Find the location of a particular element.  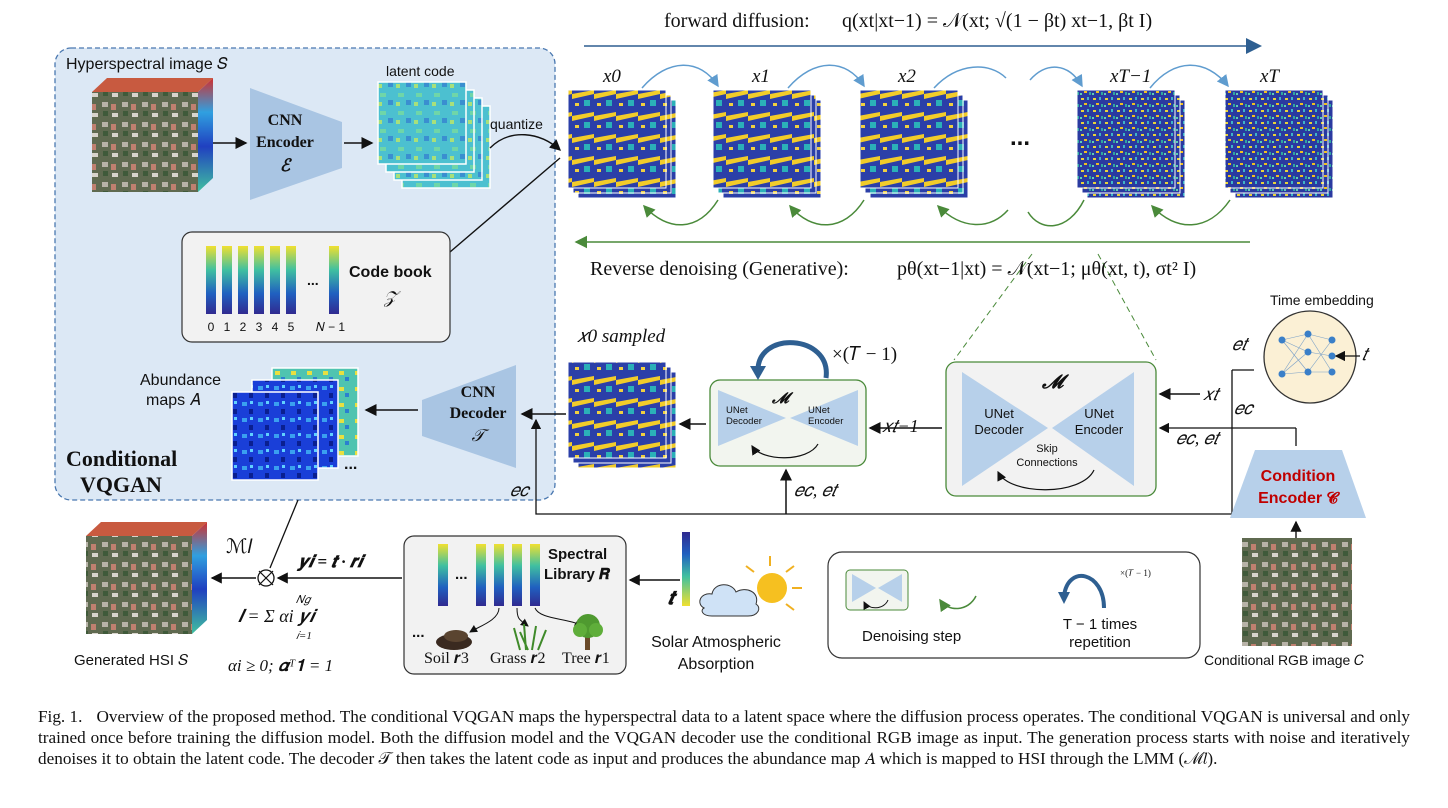

state-x0-stack is located at coordinates (622, 144).